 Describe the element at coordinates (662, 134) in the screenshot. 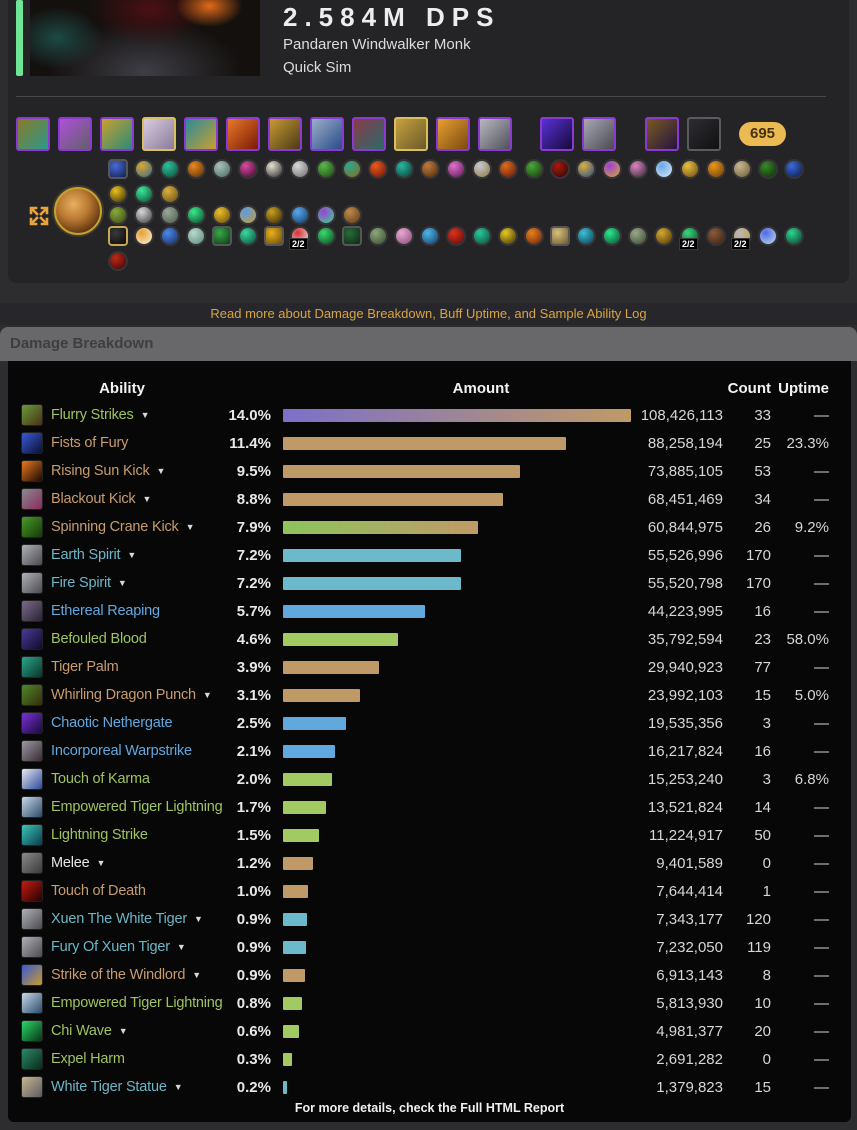

I see `gear-mainhand-icon` at that location.